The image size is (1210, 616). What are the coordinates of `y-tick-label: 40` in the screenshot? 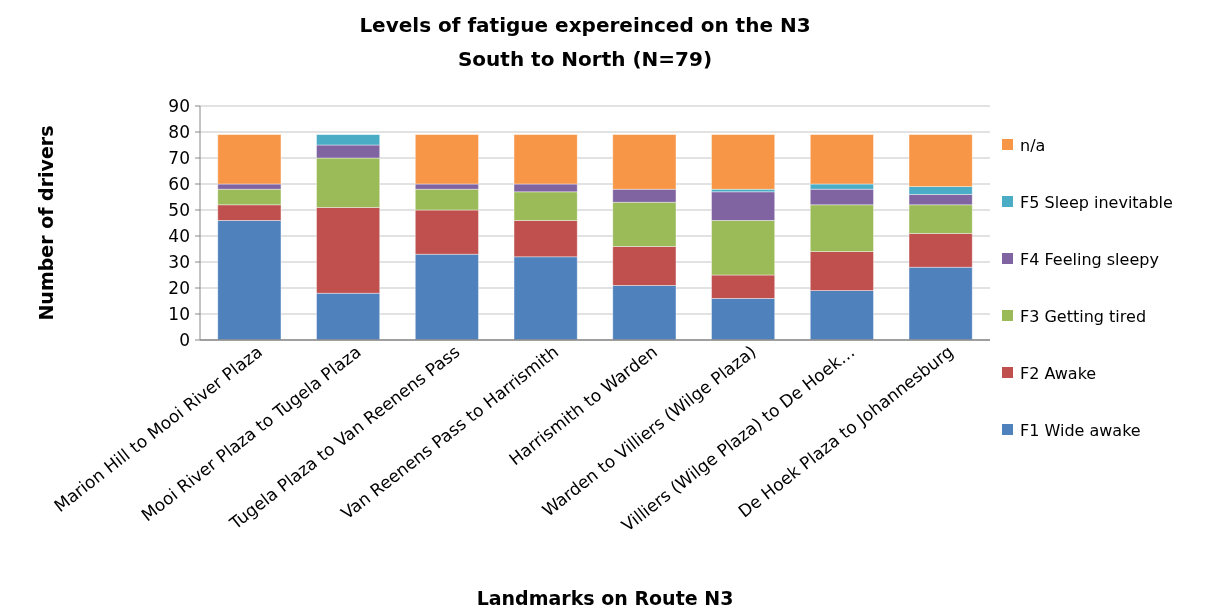 It's located at (179, 235).